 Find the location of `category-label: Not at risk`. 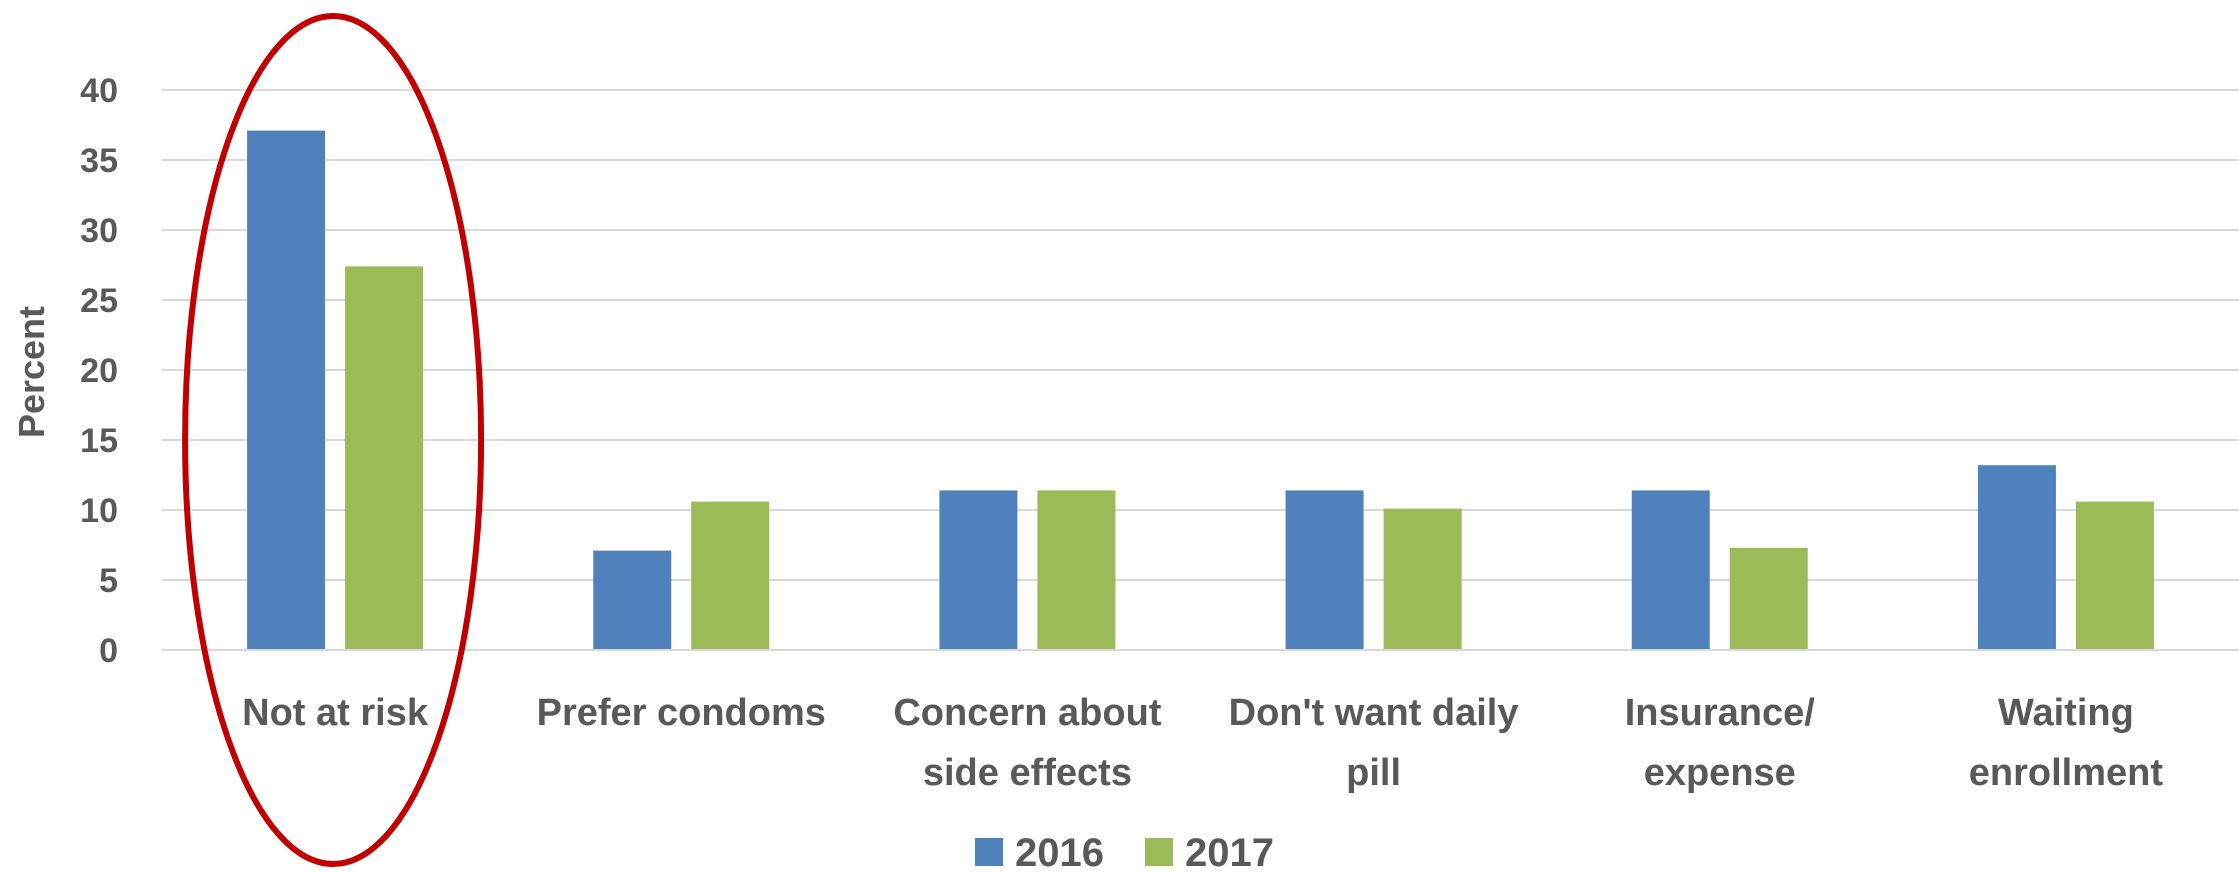

category-label: Not at risk is located at coordinates (335, 713).